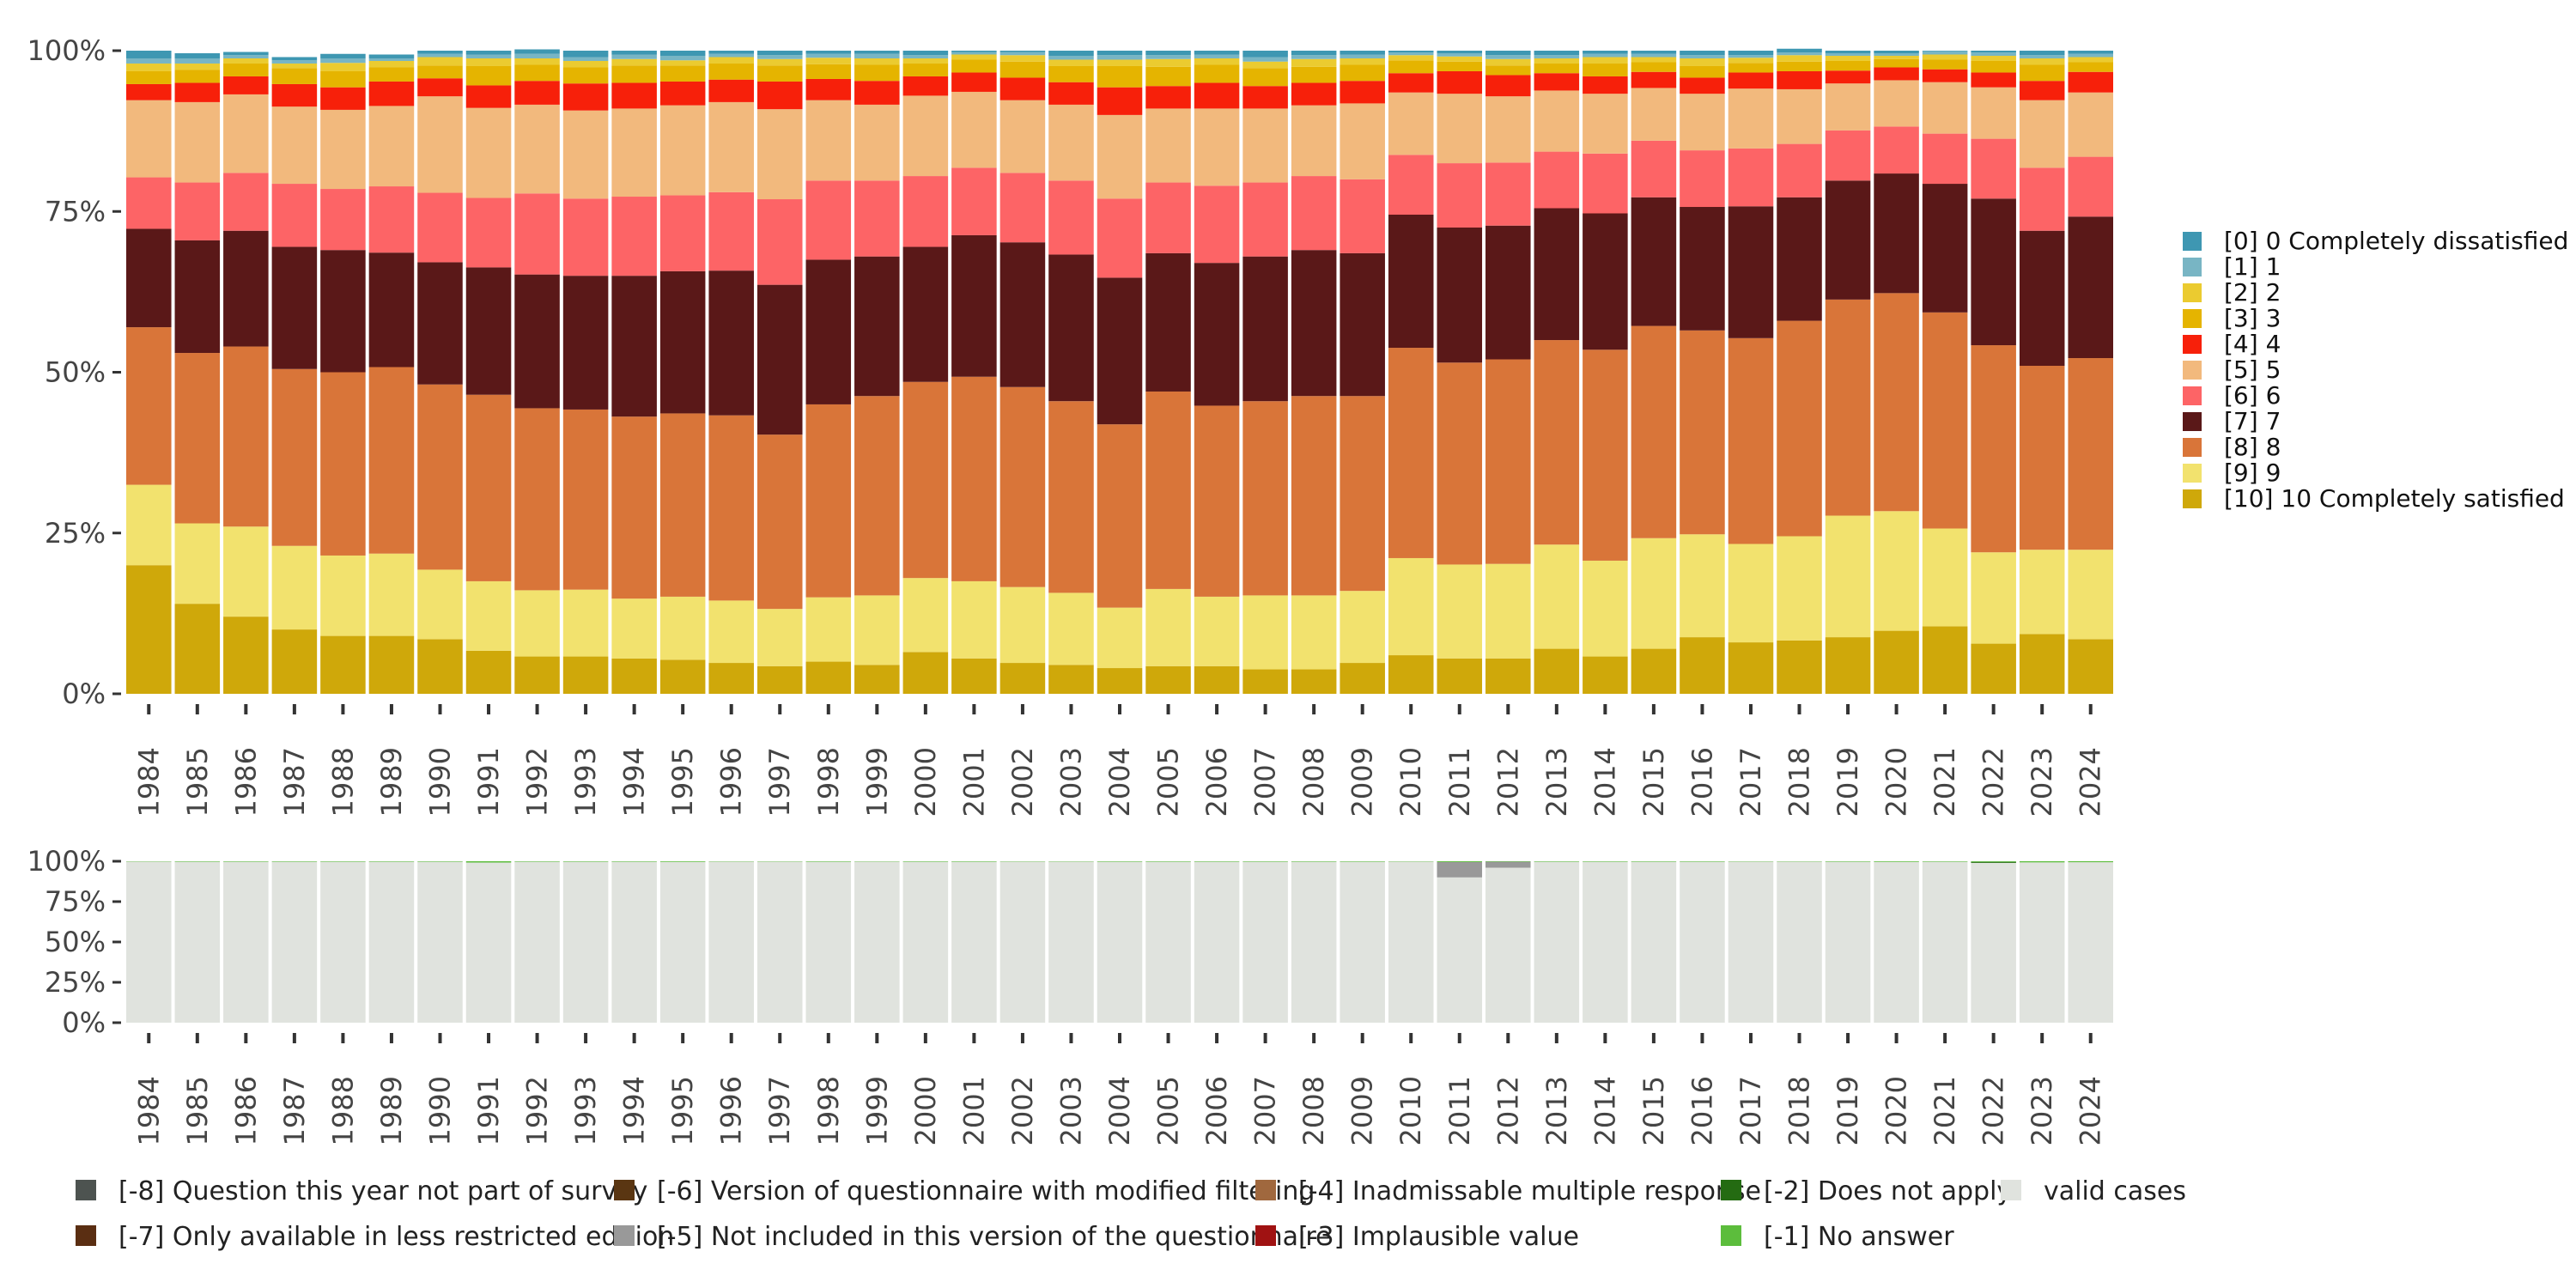 Image resolution: width=2576 pixels, height=1288 pixels. Describe the element at coordinates (779, 57) in the screenshot. I see `main-bar-1997-s9` at that location.